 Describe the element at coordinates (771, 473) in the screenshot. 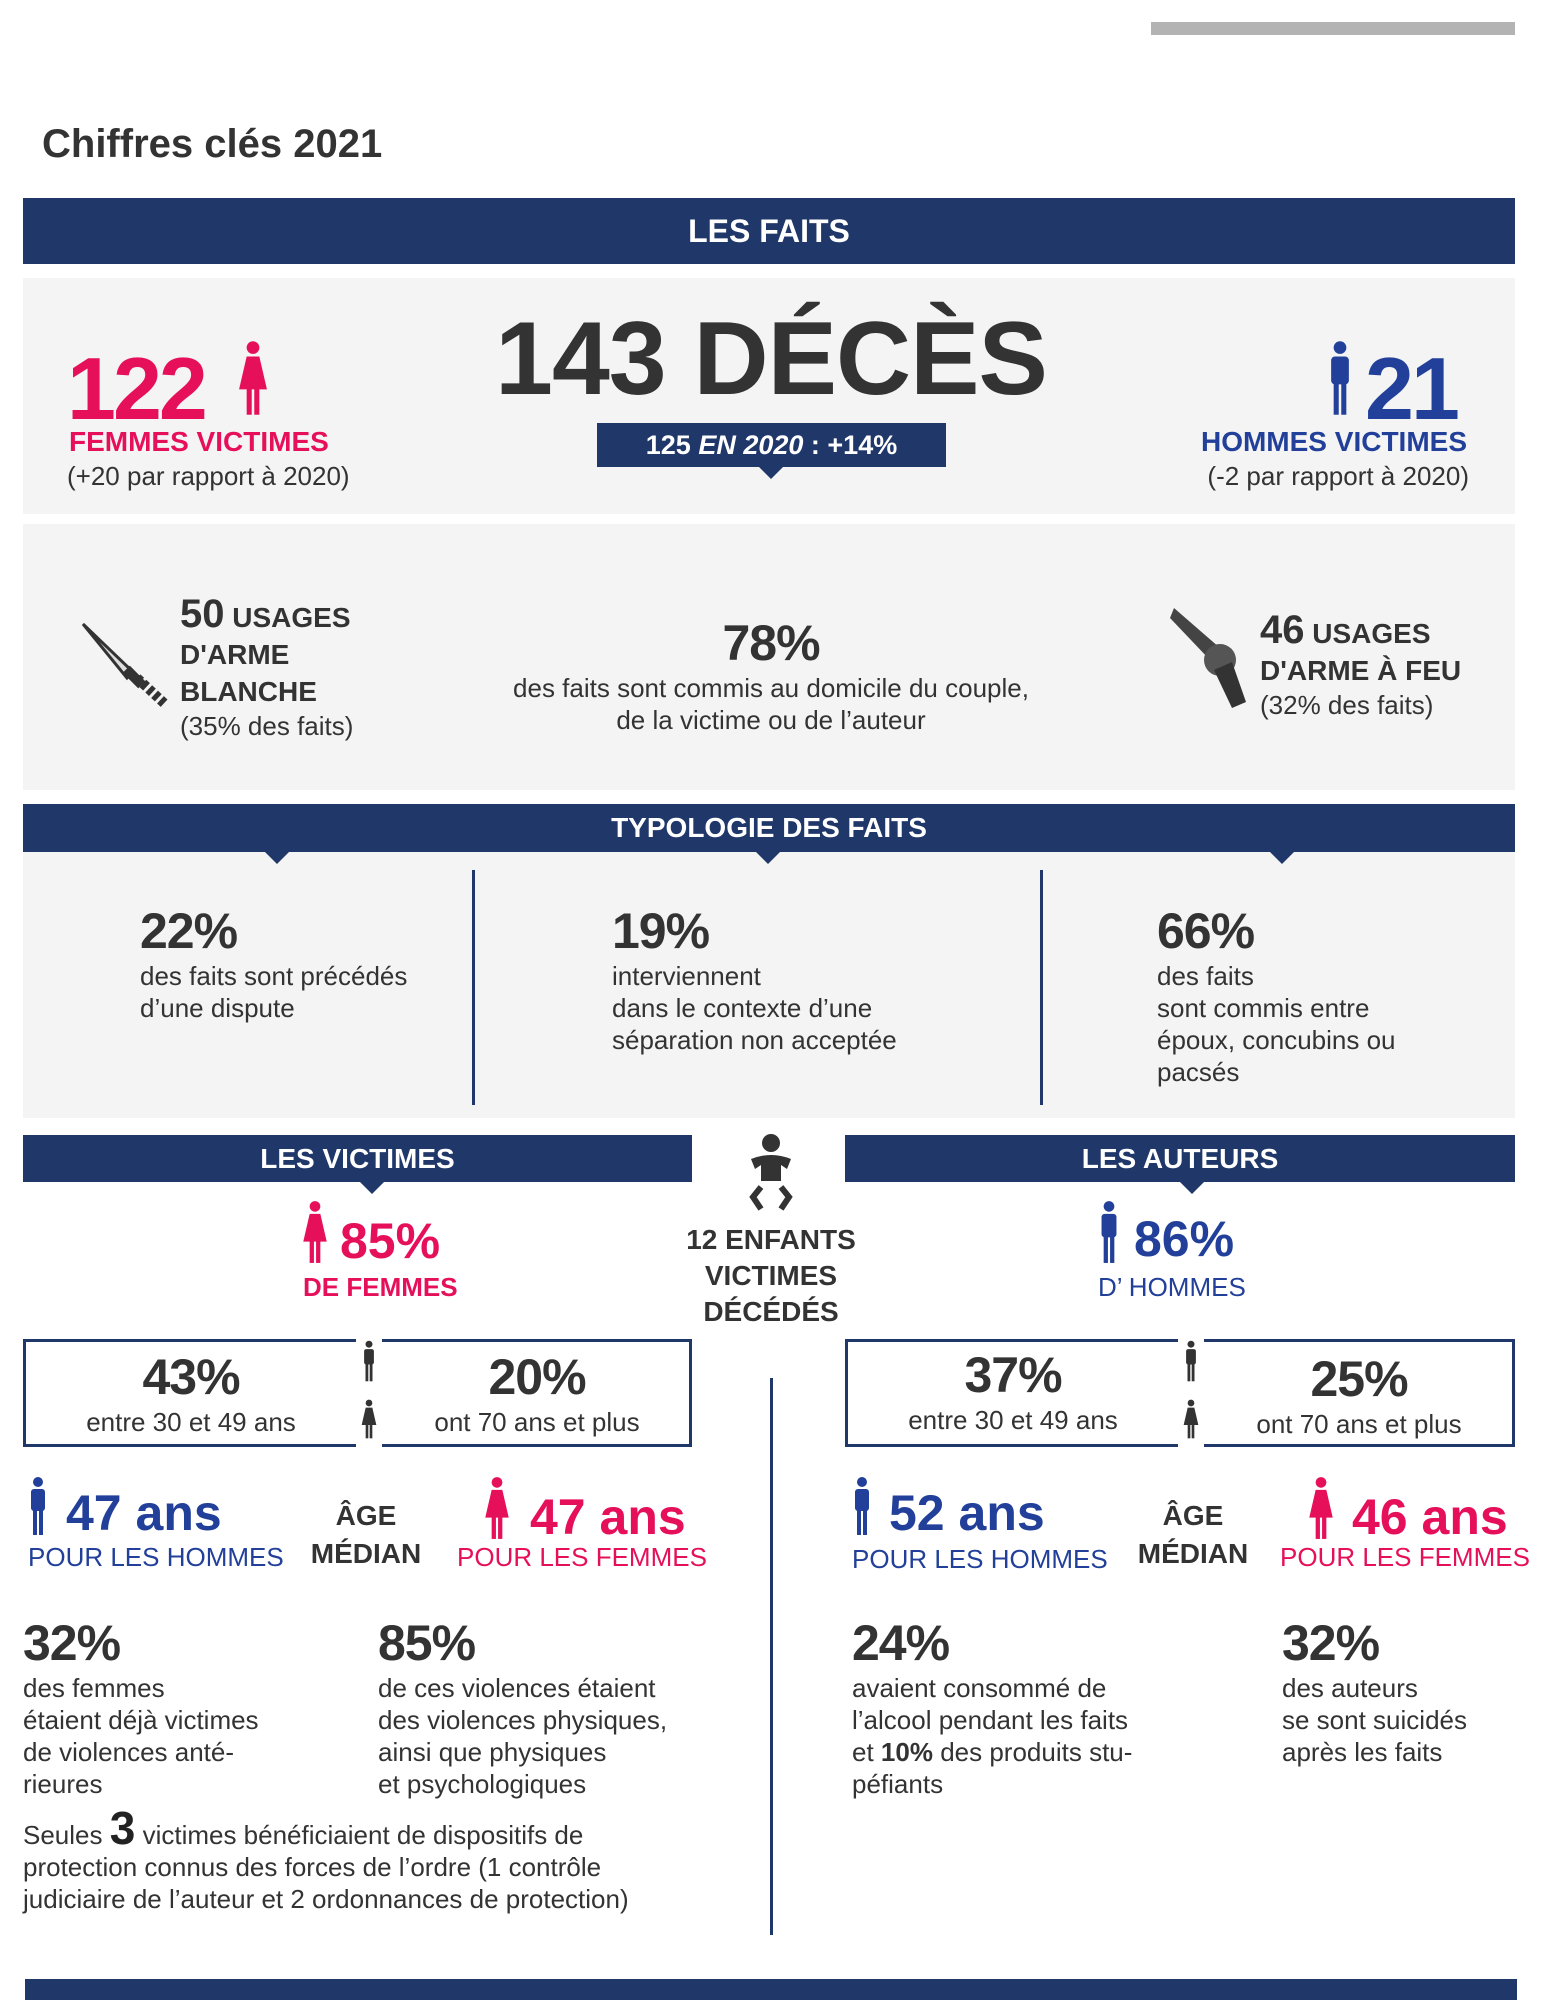

I see `badge-pointer` at that location.